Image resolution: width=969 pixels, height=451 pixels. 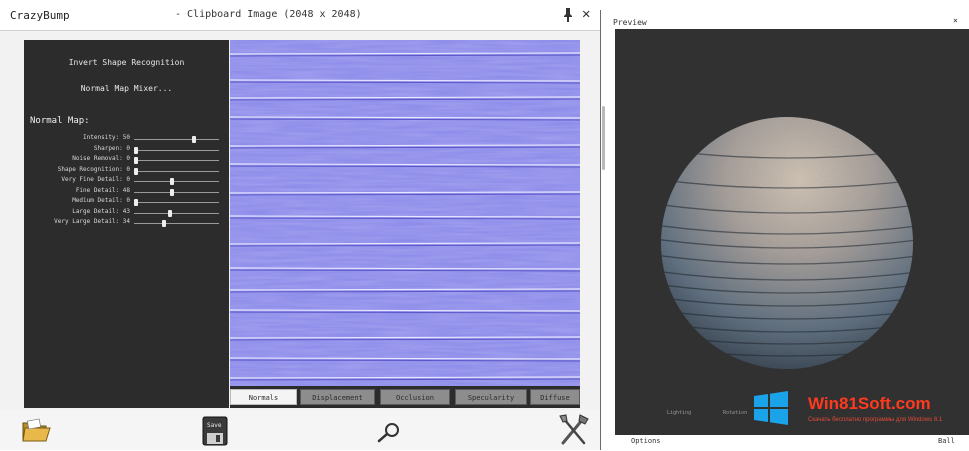 What do you see at coordinates (40, 15) in the screenshot?
I see `app-title: CrazyBump` at bounding box center [40, 15].